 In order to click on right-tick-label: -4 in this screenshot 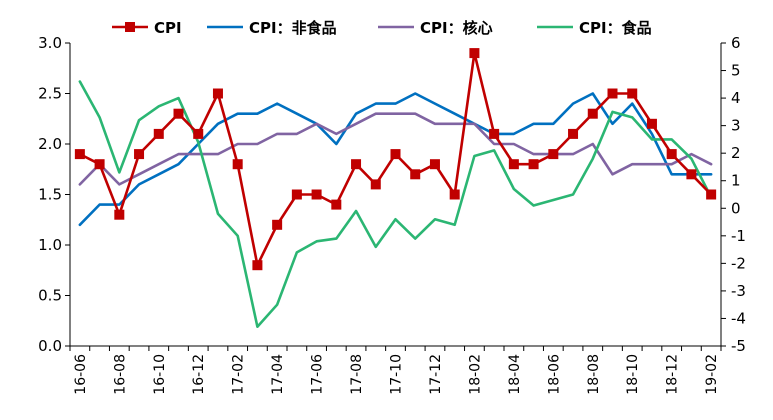, I will do `click(738, 318)`.